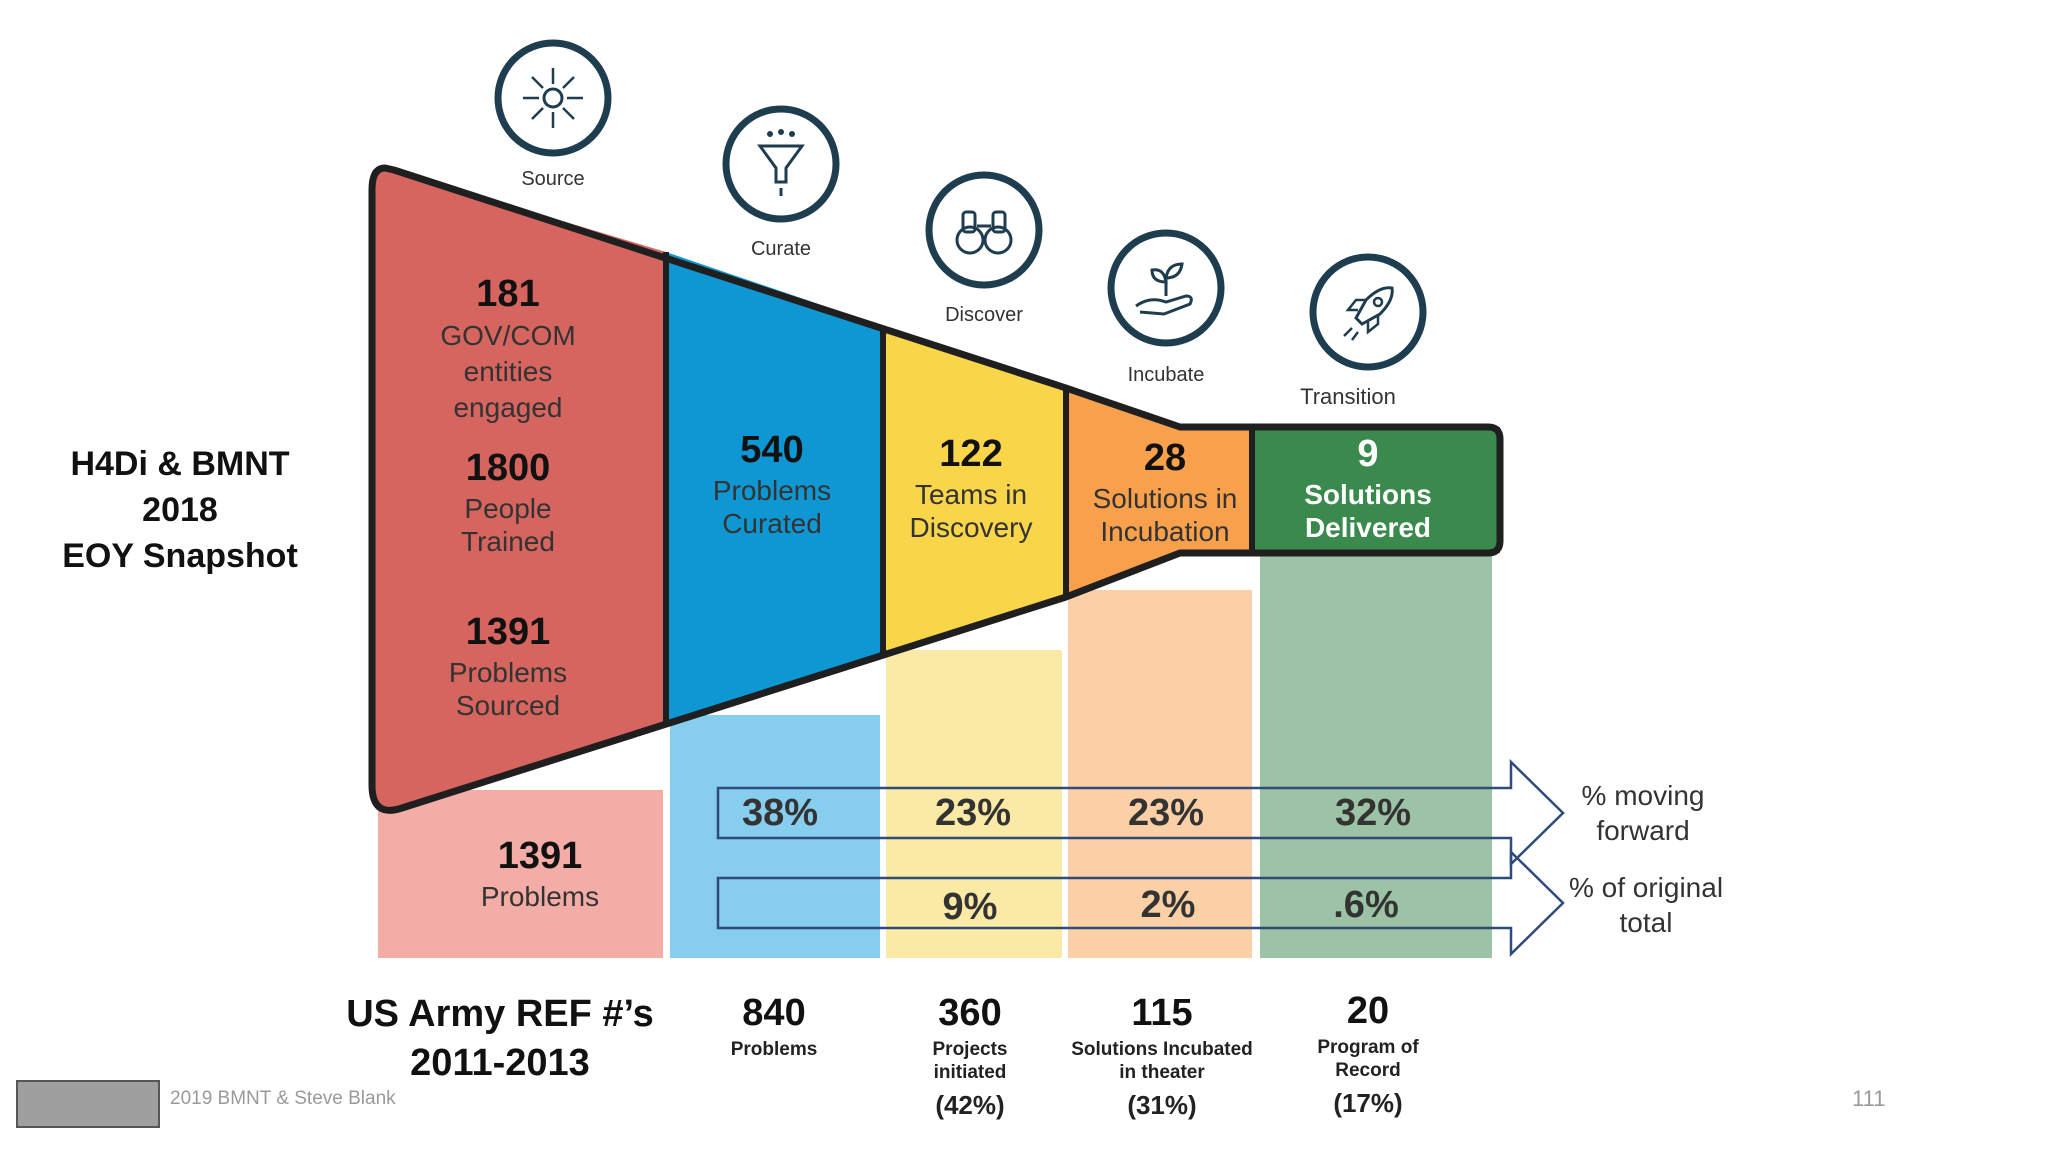 The width and height of the screenshot is (2048, 1152). I want to click on stage-label-transition: Transition, so click(1348, 396).